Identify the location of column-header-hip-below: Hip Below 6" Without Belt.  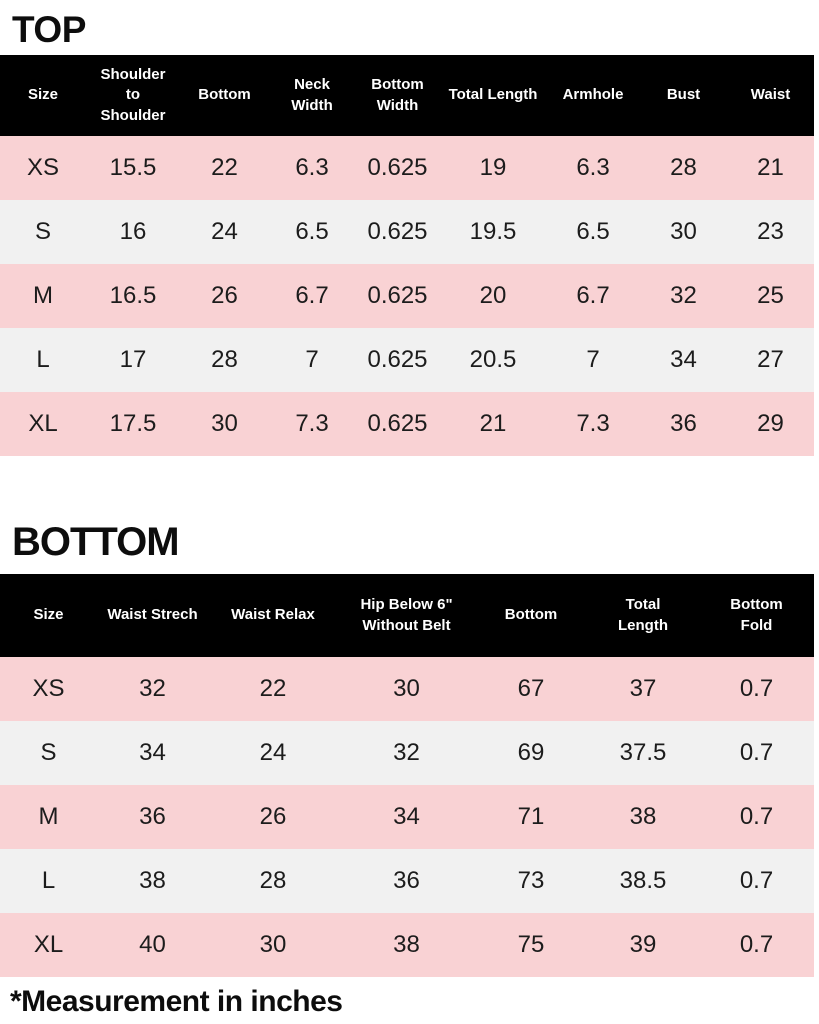
(406, 615).